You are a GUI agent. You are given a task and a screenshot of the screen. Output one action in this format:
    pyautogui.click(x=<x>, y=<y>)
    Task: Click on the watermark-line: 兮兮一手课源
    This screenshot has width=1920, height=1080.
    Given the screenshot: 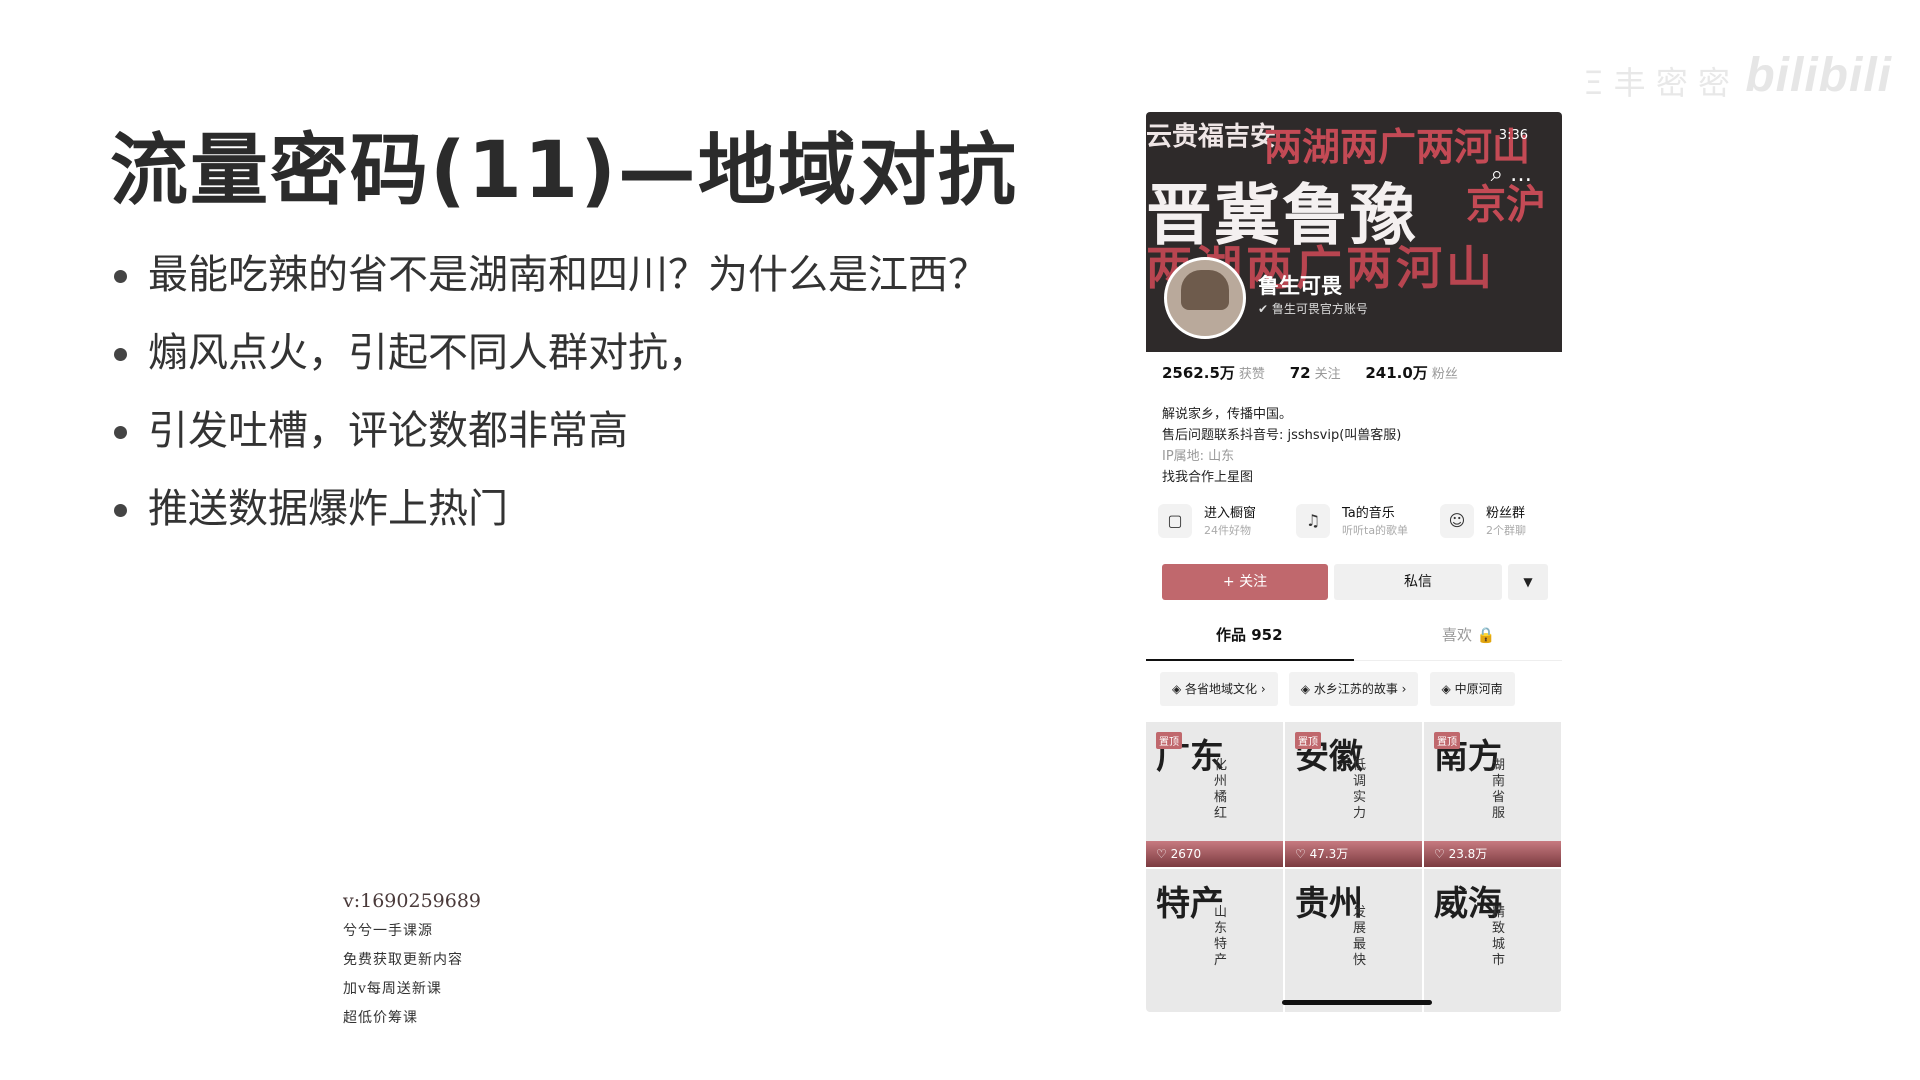 What is the action you would take?
    pyautogui.click(x=388, y=931)
    